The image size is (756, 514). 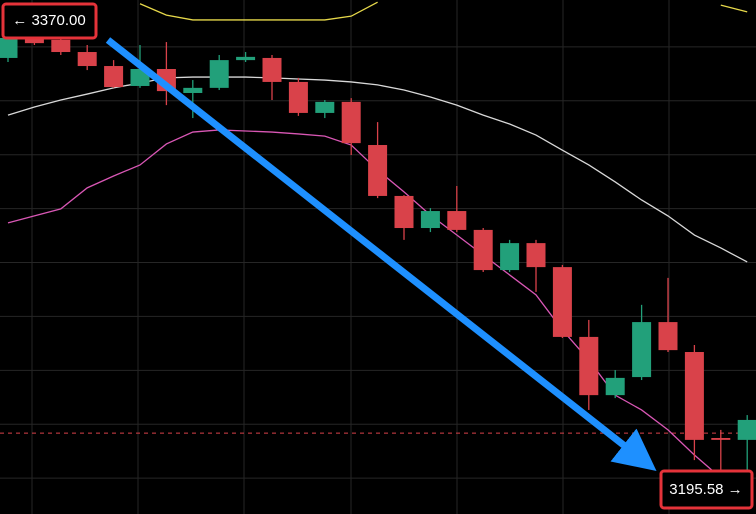 What do you see at coordinates (443, 11) in the screenshot?
I see `band-line` at bounding box center [443, 11].